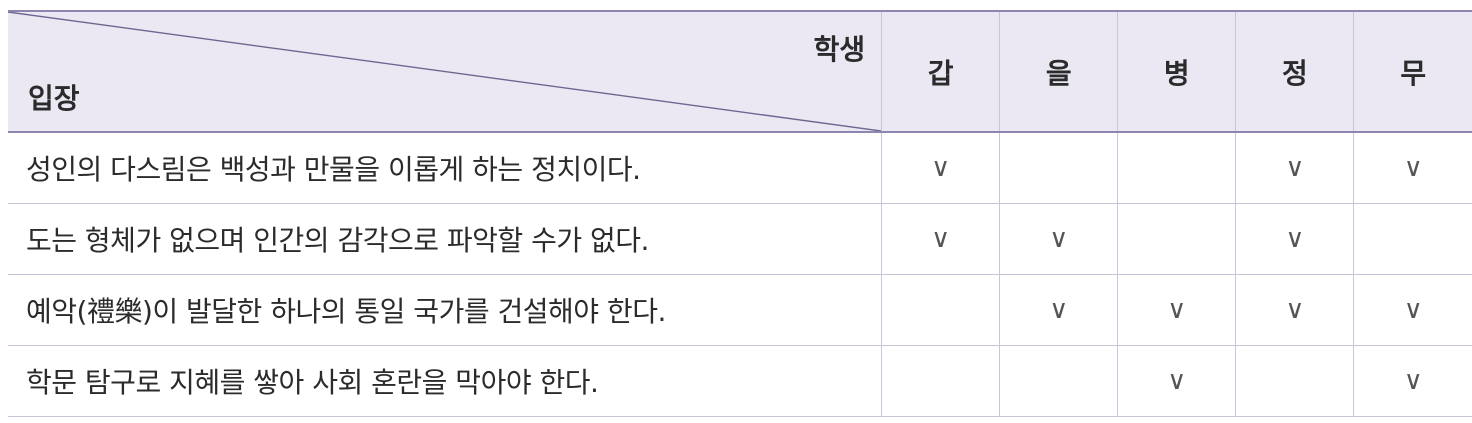 Image resolution: width=1472 pixels, height=423 pixels. Describe the element at coordinates (1058, 71) in the screenshot. I see `student-header-eul: 을` at that location.